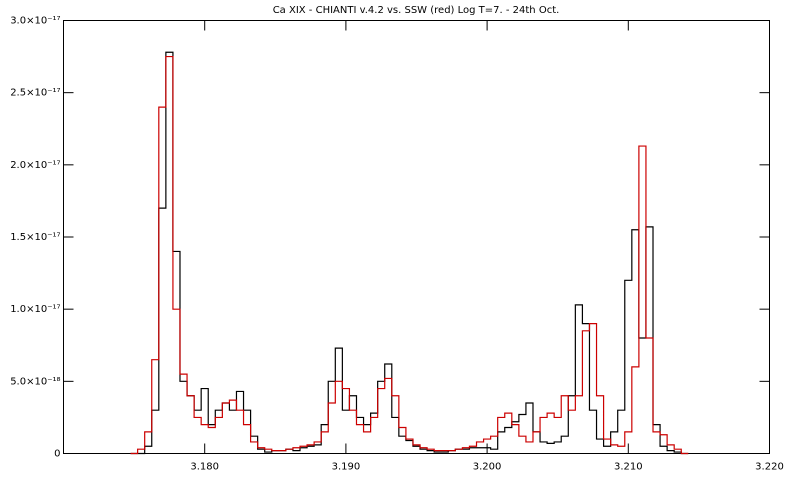  What do you see at coordinates (57, 454) in the screenshot?
I see `y-tick-label: 0` at bounding box center [57, 454].